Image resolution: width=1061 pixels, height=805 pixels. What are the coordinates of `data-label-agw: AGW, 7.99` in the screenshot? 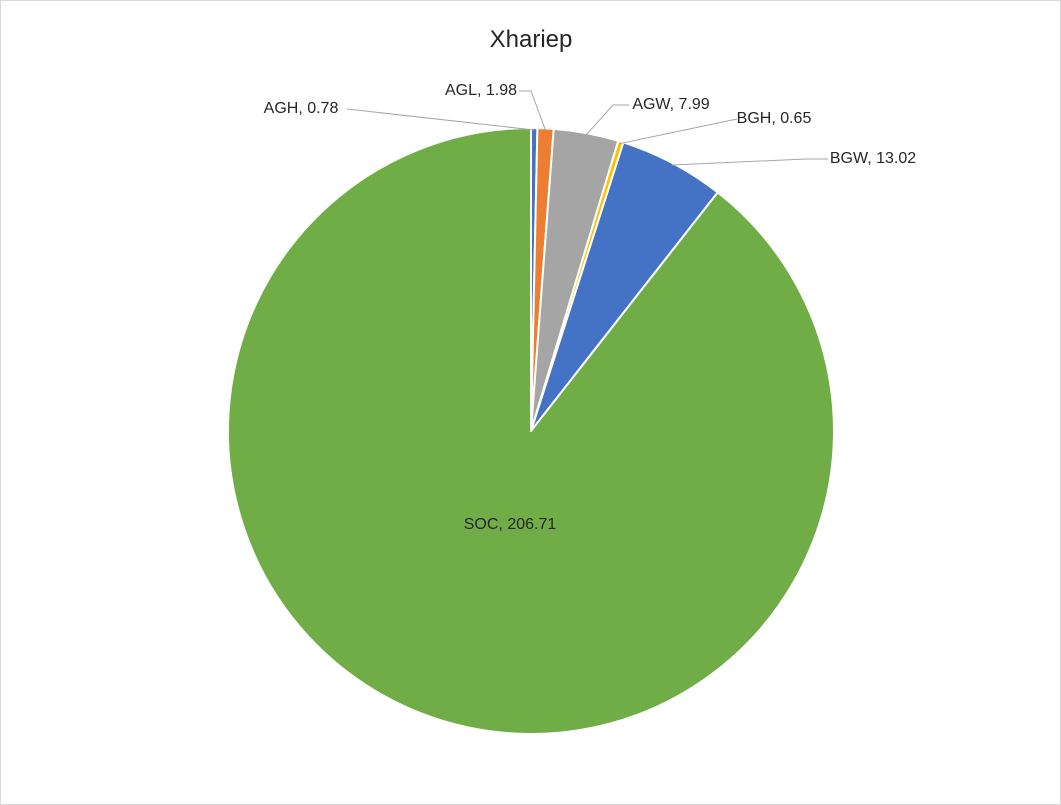 It's located at (670, 104).